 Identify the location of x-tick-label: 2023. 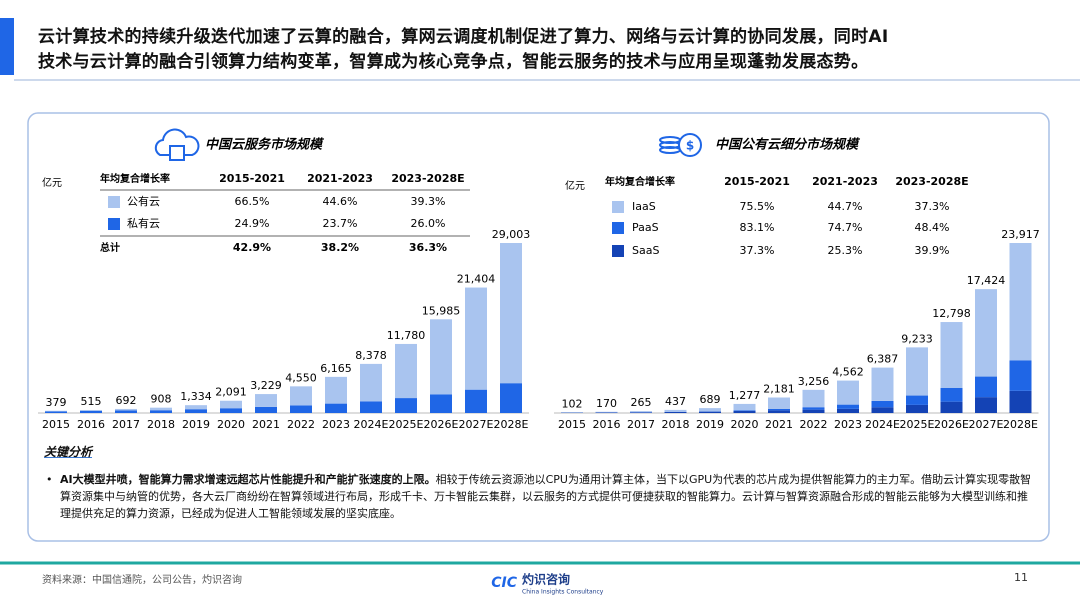
(336, 424).